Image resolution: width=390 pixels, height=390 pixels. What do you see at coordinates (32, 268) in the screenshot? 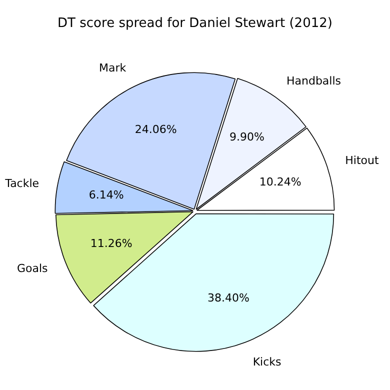
I see `slice-label: Goals` at bounding box center [32, 268].